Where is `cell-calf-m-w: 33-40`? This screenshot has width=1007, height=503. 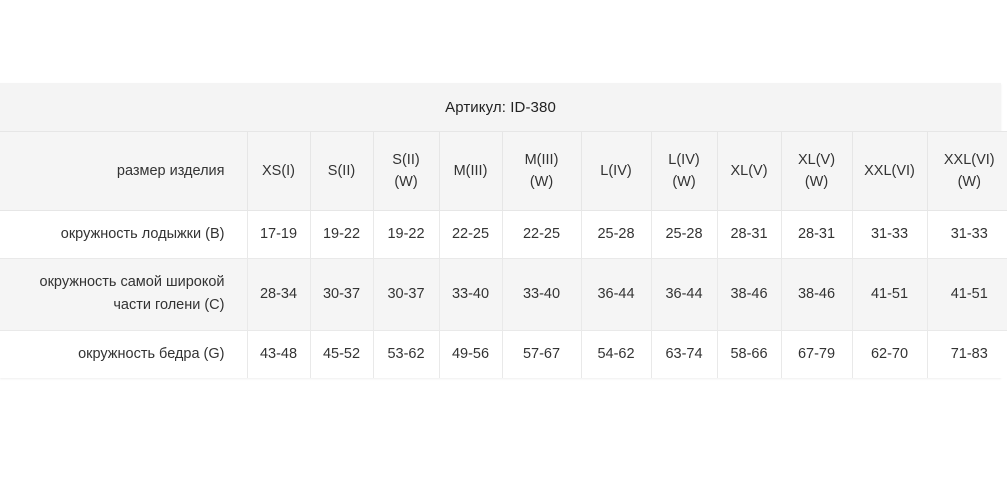
cell-calf-m-w: 33-40 is located at coordinates (541, 294).